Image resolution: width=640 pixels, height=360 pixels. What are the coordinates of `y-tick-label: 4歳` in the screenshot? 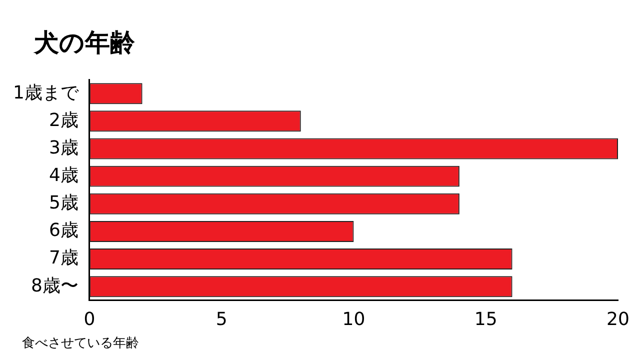 It's located at (63, 175).